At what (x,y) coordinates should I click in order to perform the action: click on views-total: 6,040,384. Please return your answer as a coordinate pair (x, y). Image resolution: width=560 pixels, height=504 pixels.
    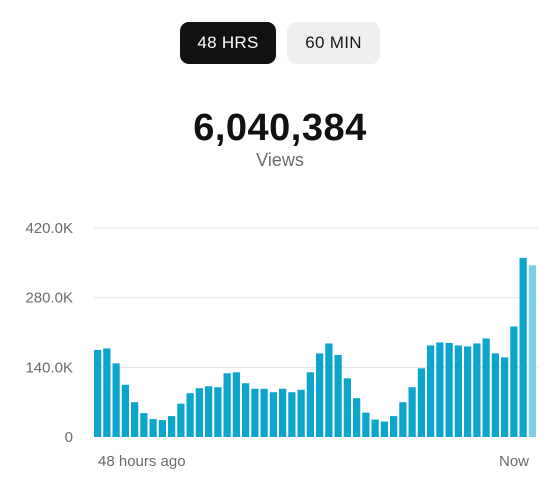
    Looking at the image, I should click on (280, 128).